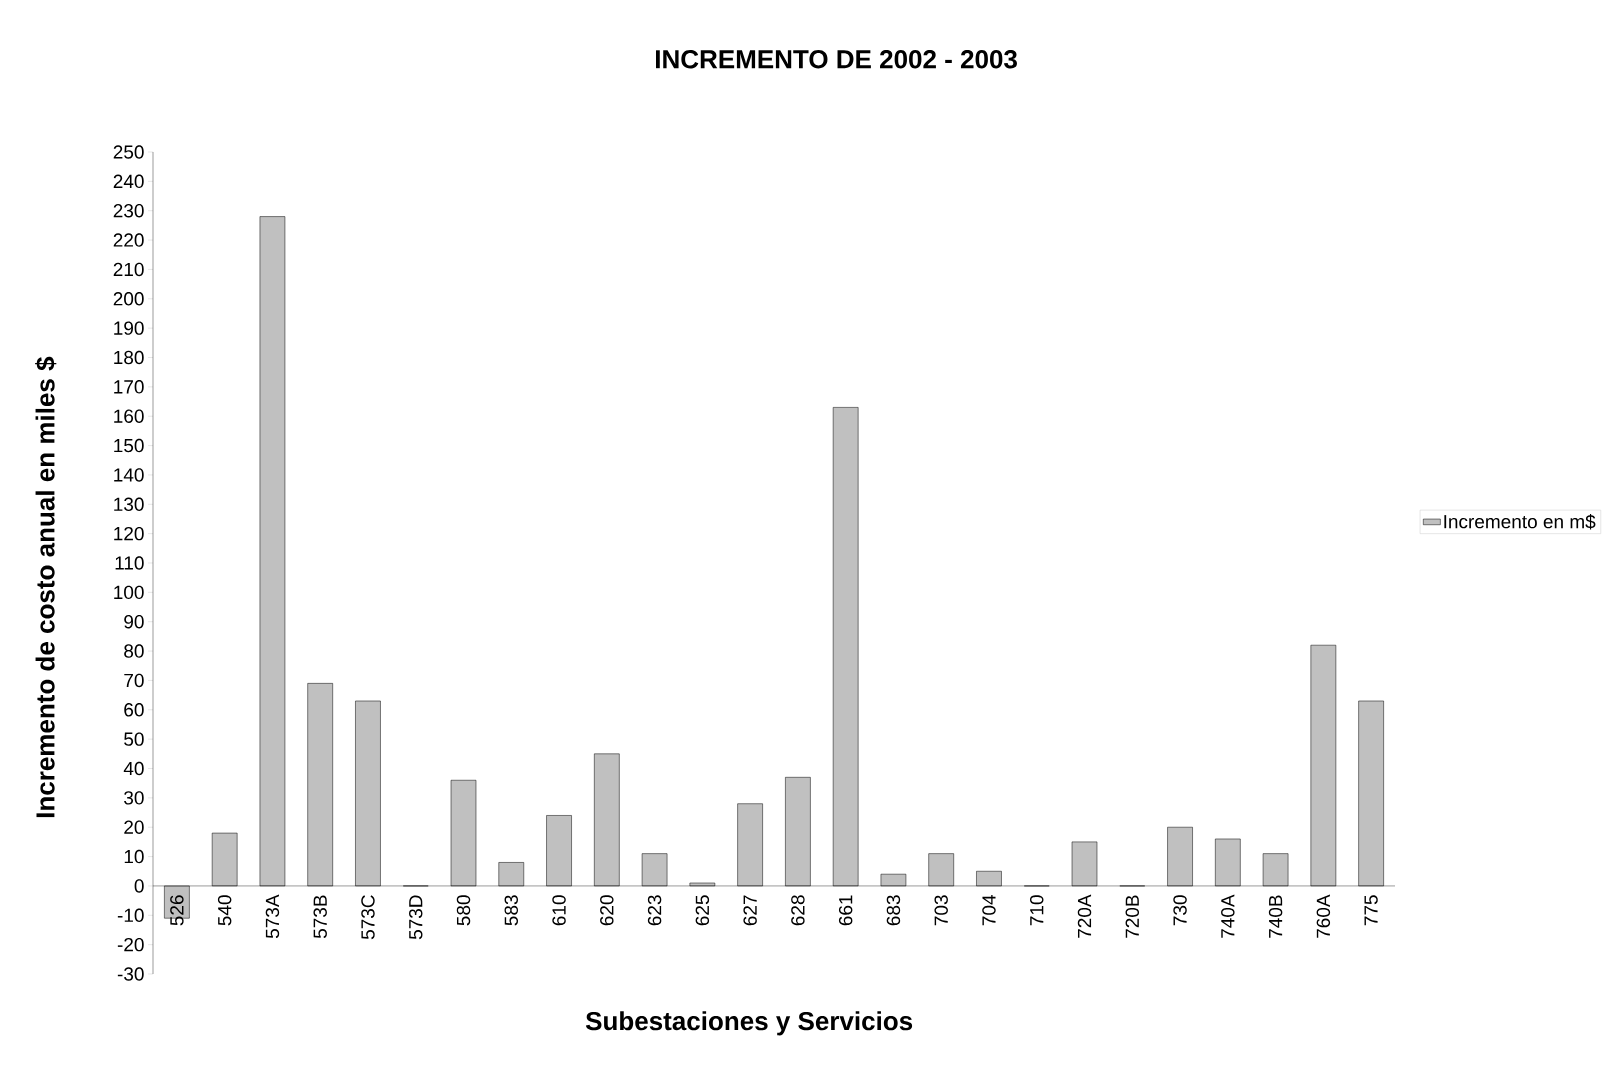 This screenshot has height=1071, width=1624. What do you see at coordinates (1180, 910) in the screenshot?
I see `x-tick-label: 730` at bounding box center [1180, 910].